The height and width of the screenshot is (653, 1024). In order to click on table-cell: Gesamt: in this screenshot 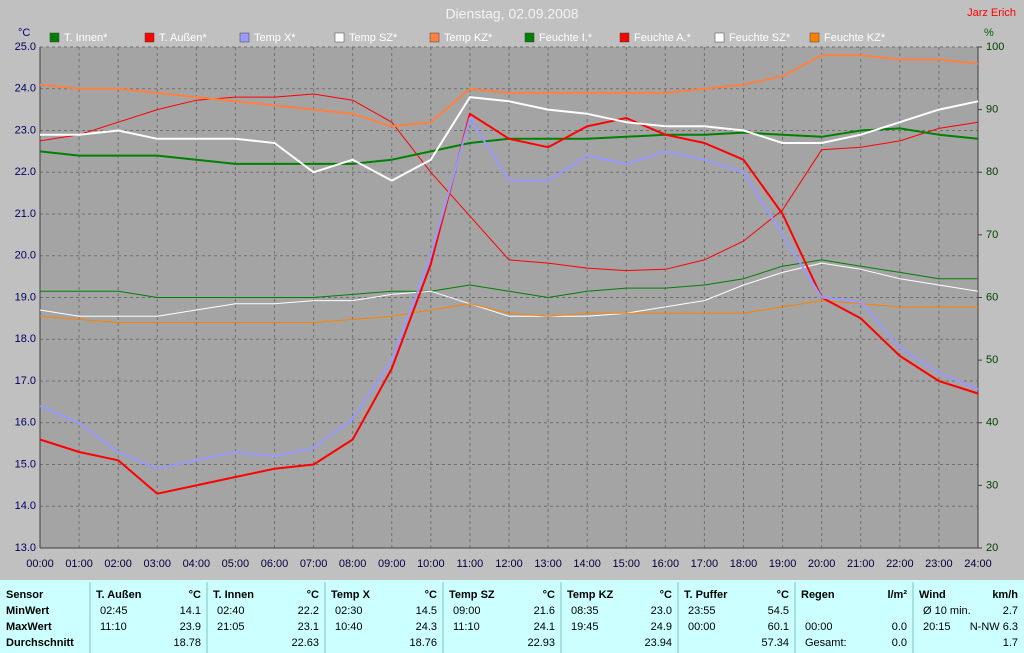, I will do `click(826, 643)`.